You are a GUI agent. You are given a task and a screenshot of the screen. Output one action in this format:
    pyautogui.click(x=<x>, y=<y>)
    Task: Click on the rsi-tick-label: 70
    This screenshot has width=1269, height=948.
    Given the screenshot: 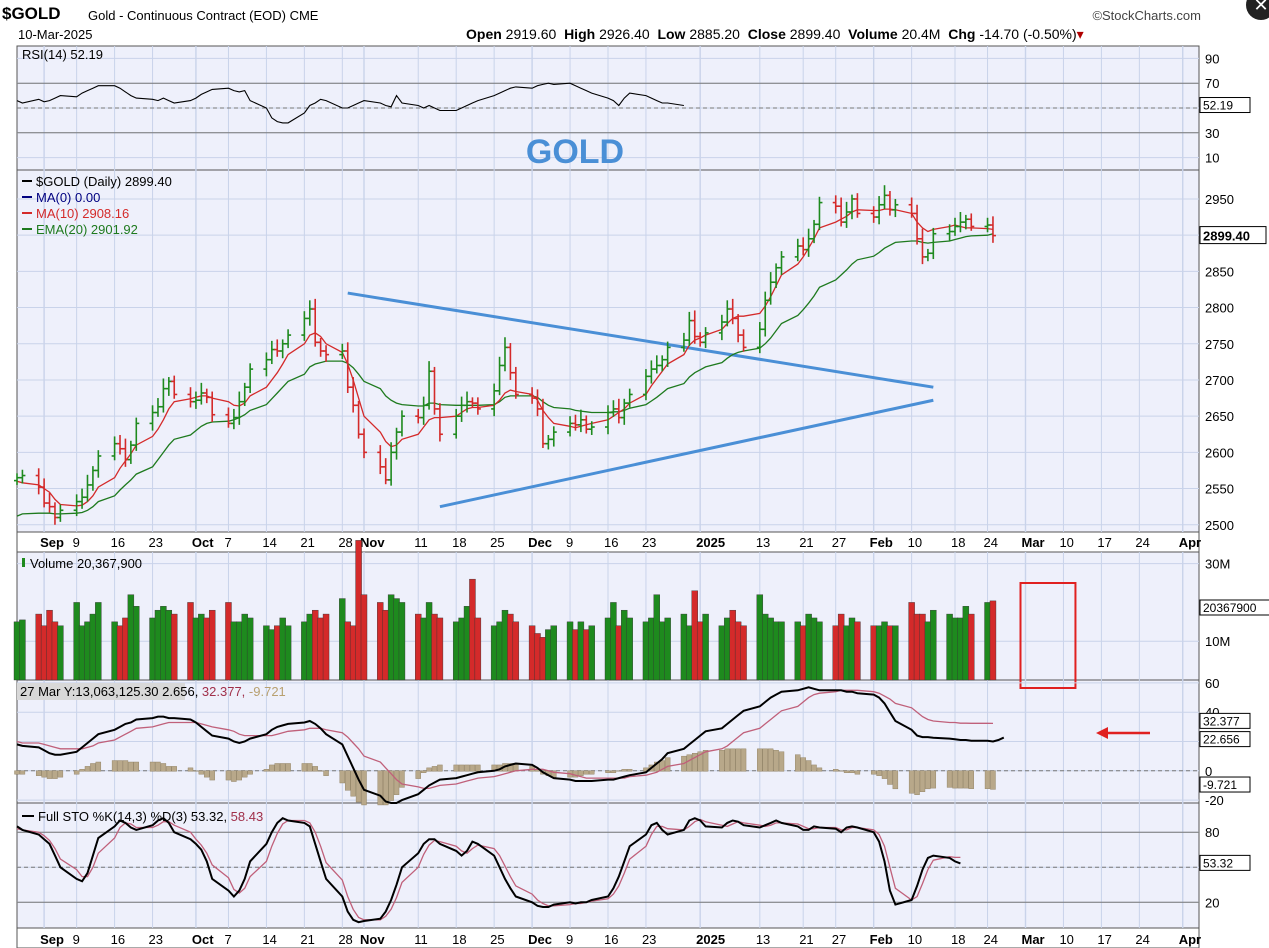 What is the action you would take?
    pyautogui.click(x=1212, y=83)
    